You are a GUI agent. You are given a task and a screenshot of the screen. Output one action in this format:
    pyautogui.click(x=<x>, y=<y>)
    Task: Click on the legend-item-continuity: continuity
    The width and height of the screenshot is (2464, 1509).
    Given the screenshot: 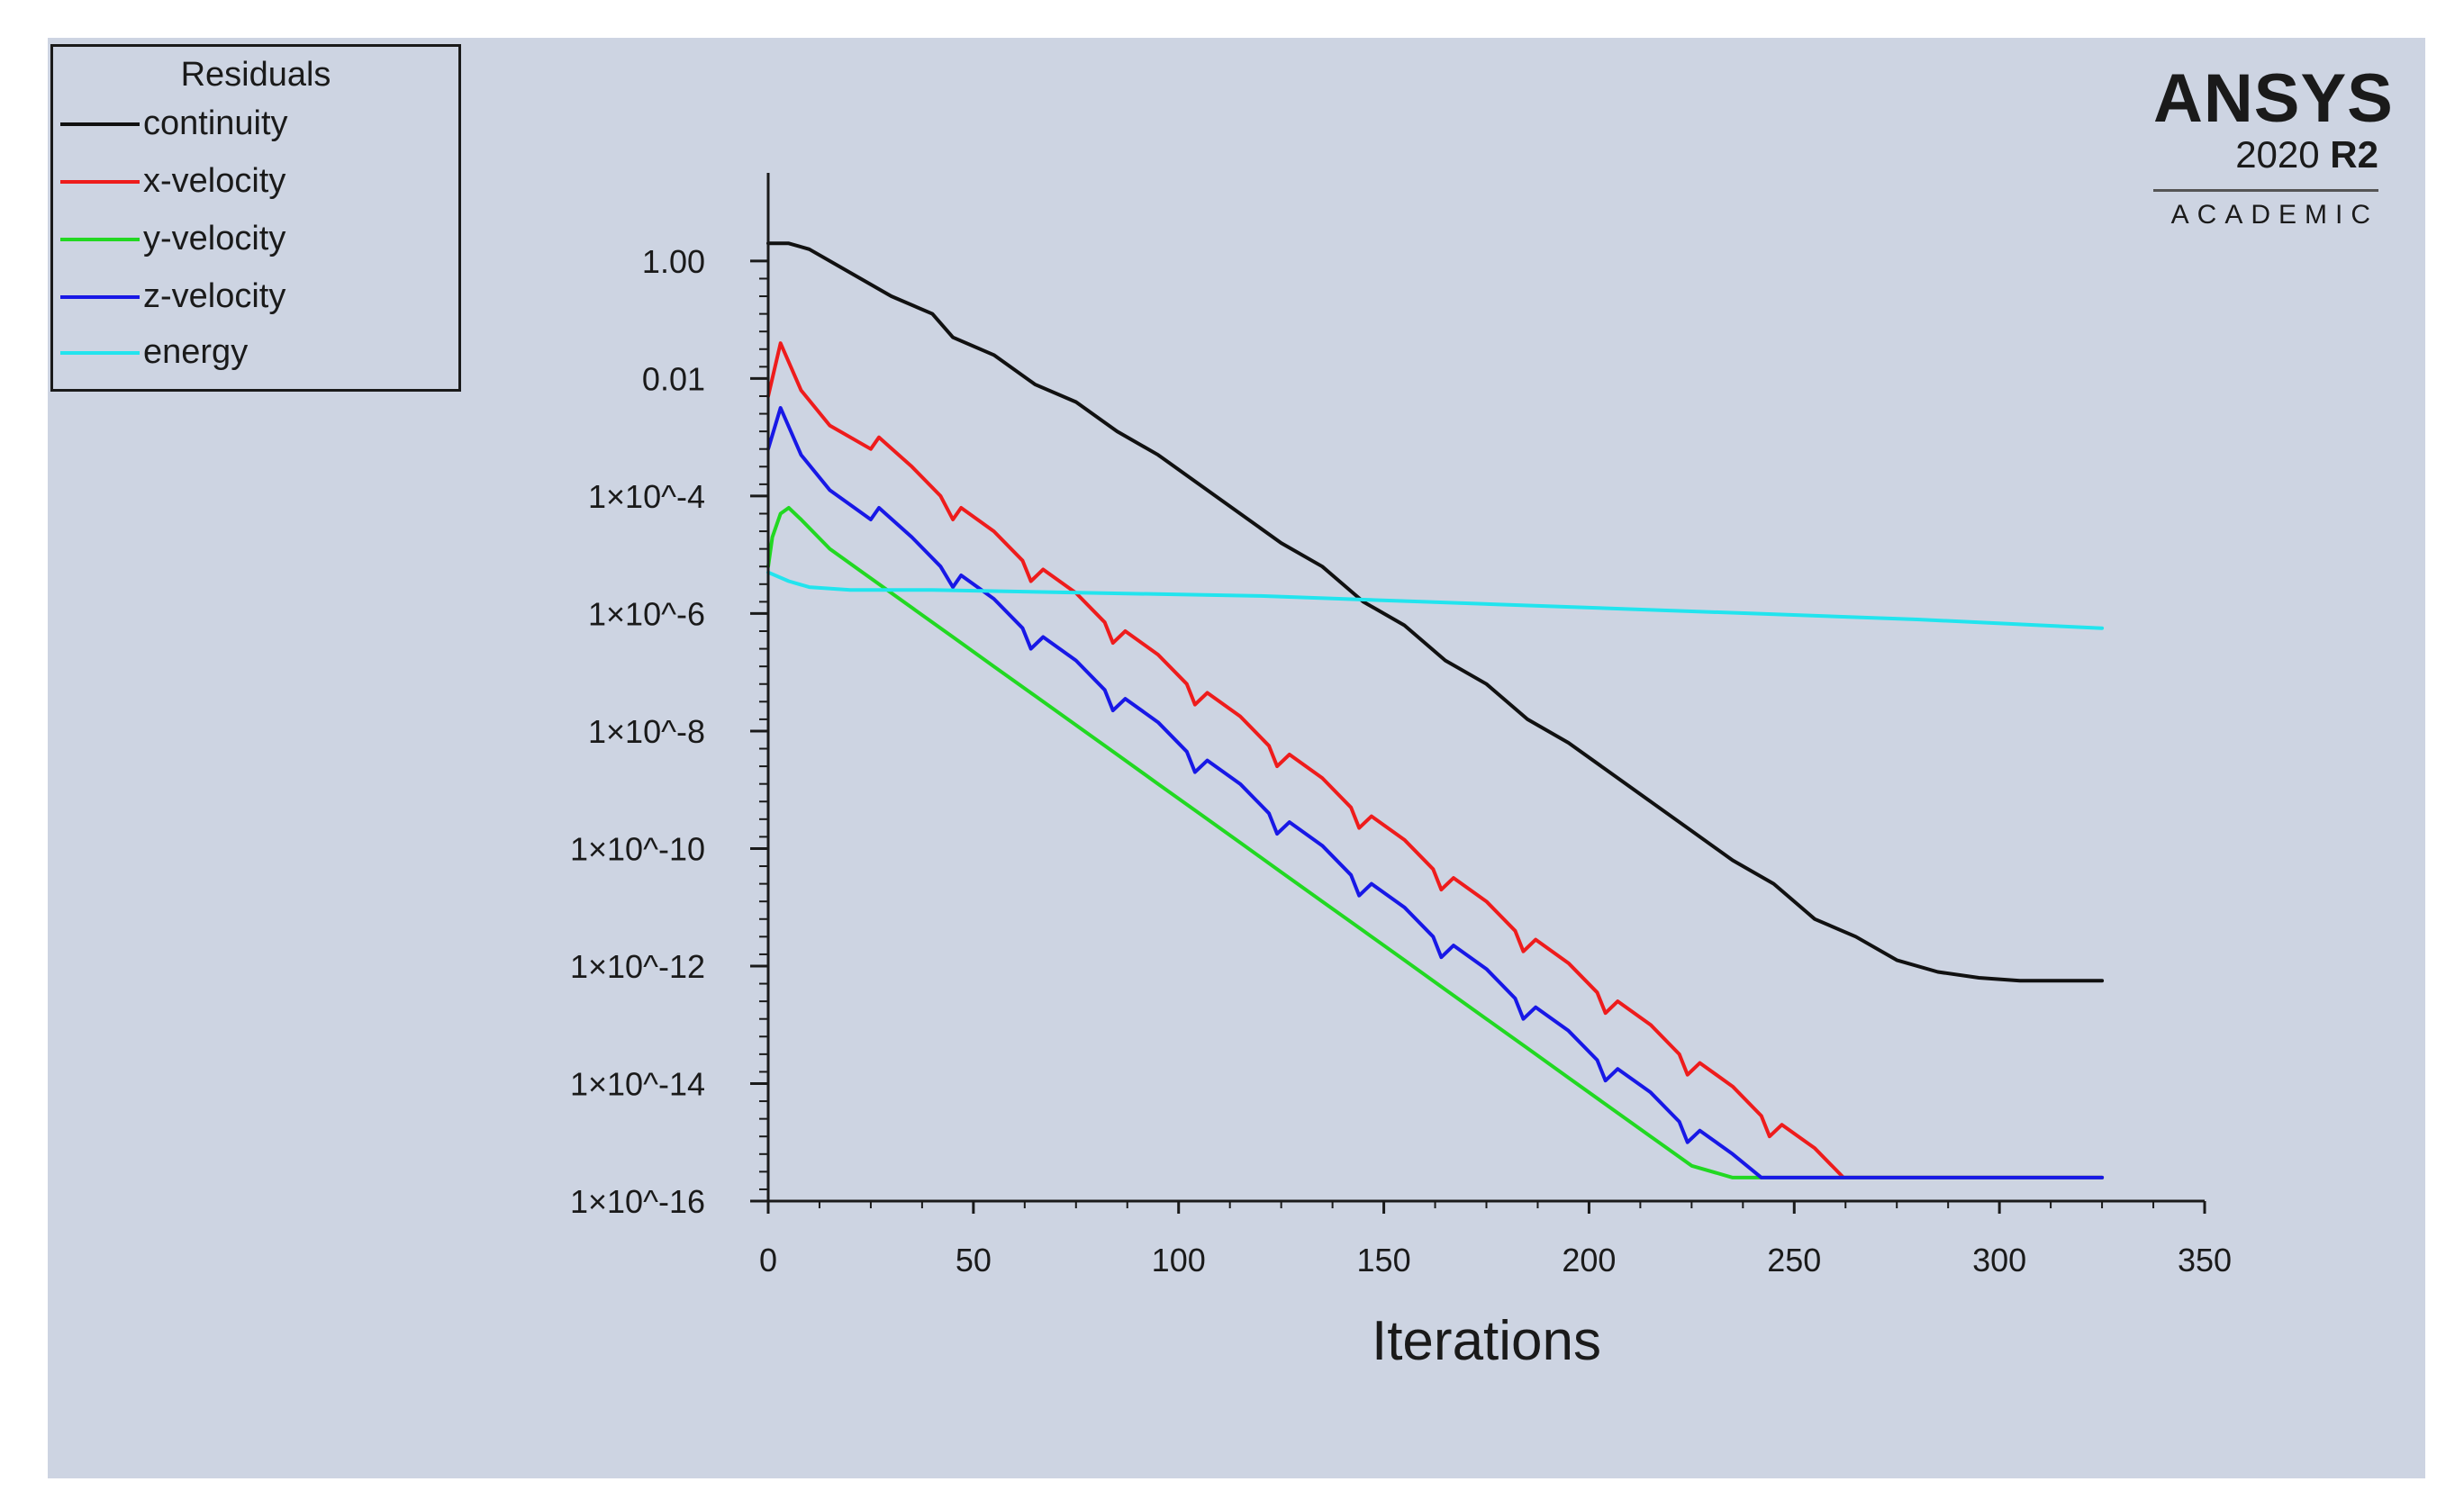 What is the action you would take?
    pyautogui.click(x=256, y=123)
    